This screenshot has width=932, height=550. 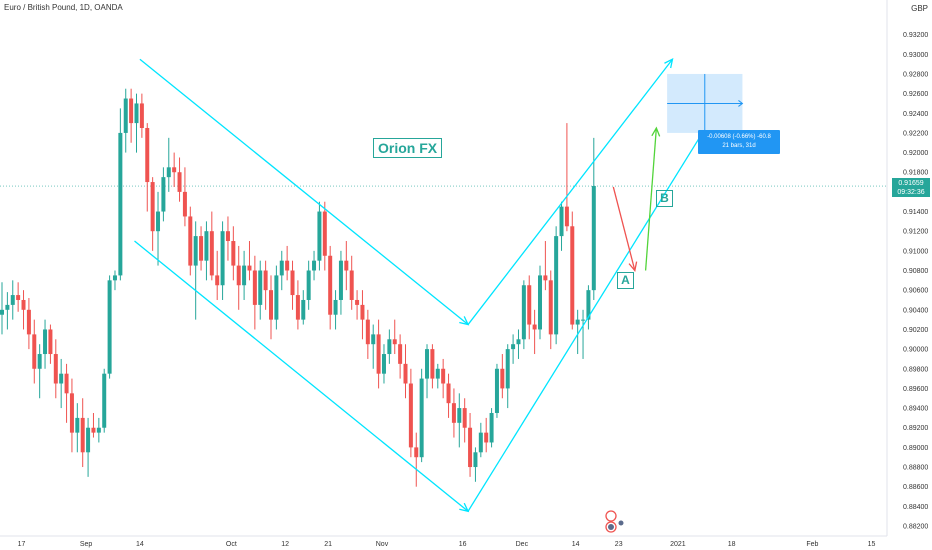 I want to click on chart-title: Euro / British Pound, 1D, OANDA, so click(x=63, y=7).